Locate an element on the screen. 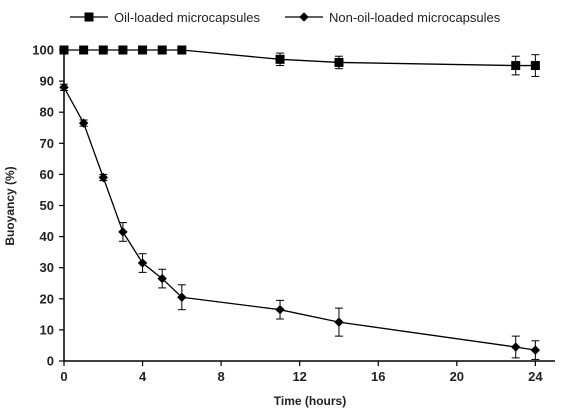  y-tick-label: 40 is located at coordinates (47, 236).